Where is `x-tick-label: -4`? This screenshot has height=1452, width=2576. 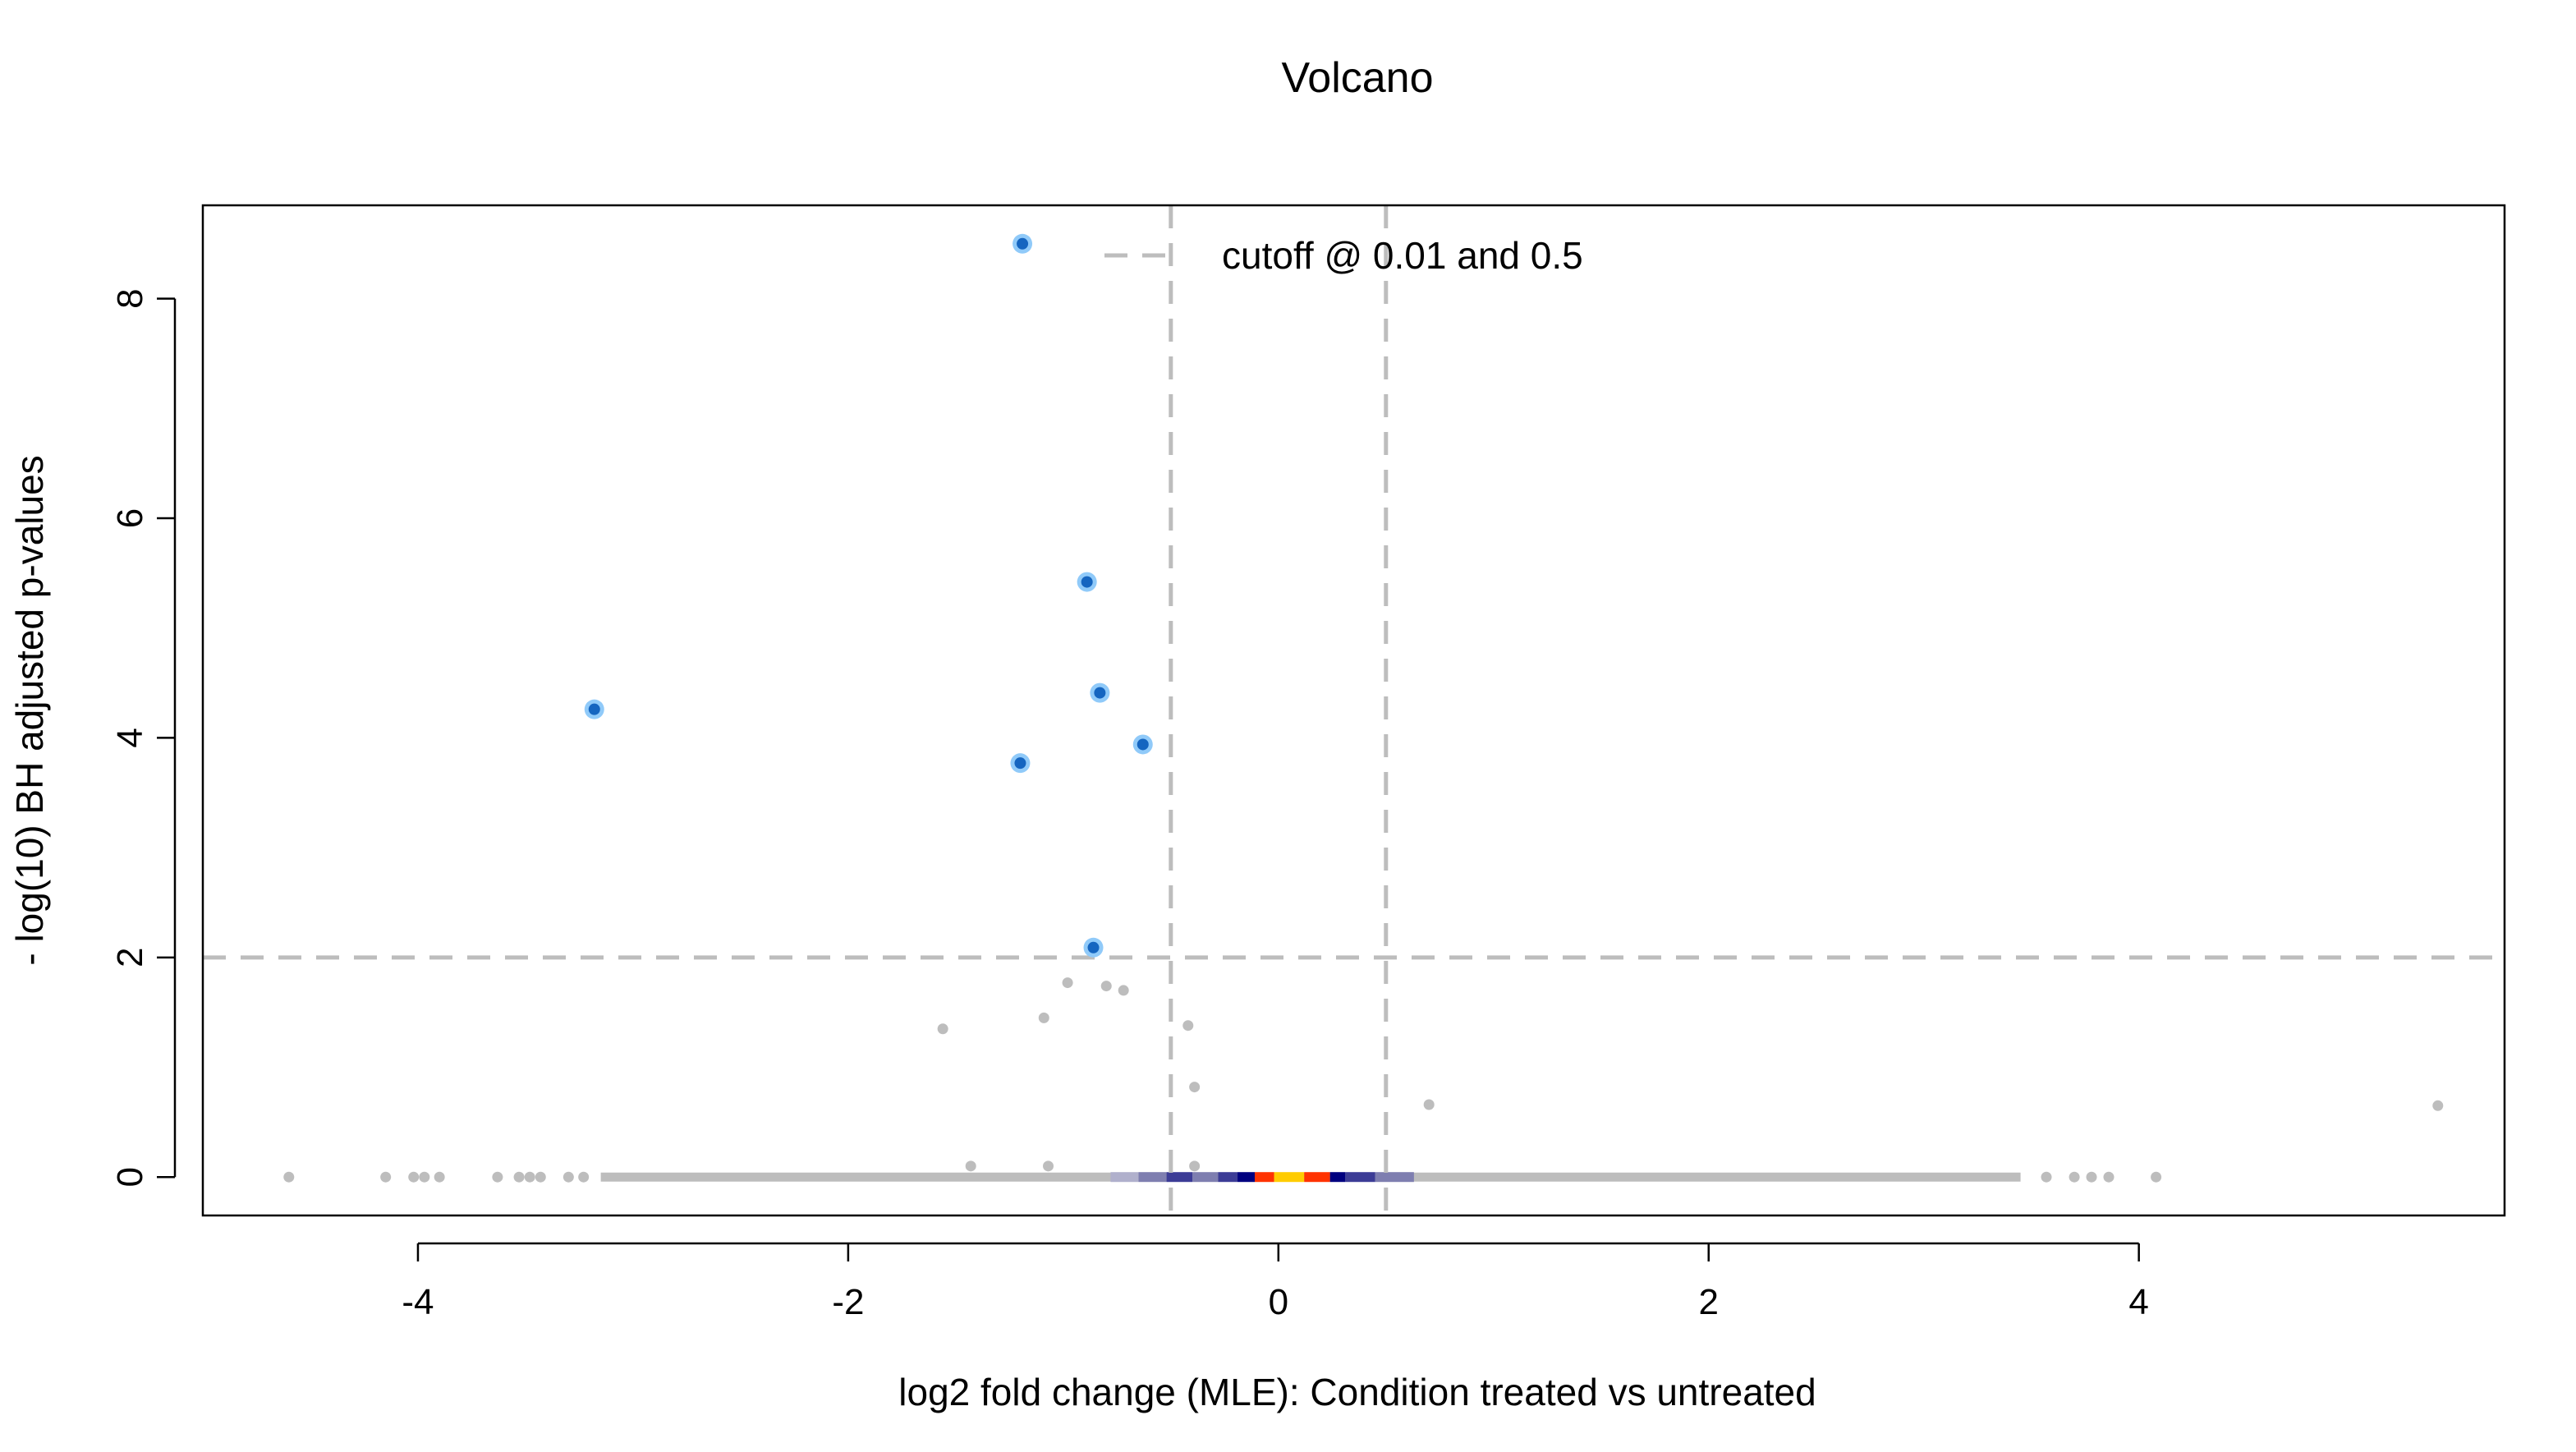 x-tick-label: -4 is located at coordinates (418, 1302).